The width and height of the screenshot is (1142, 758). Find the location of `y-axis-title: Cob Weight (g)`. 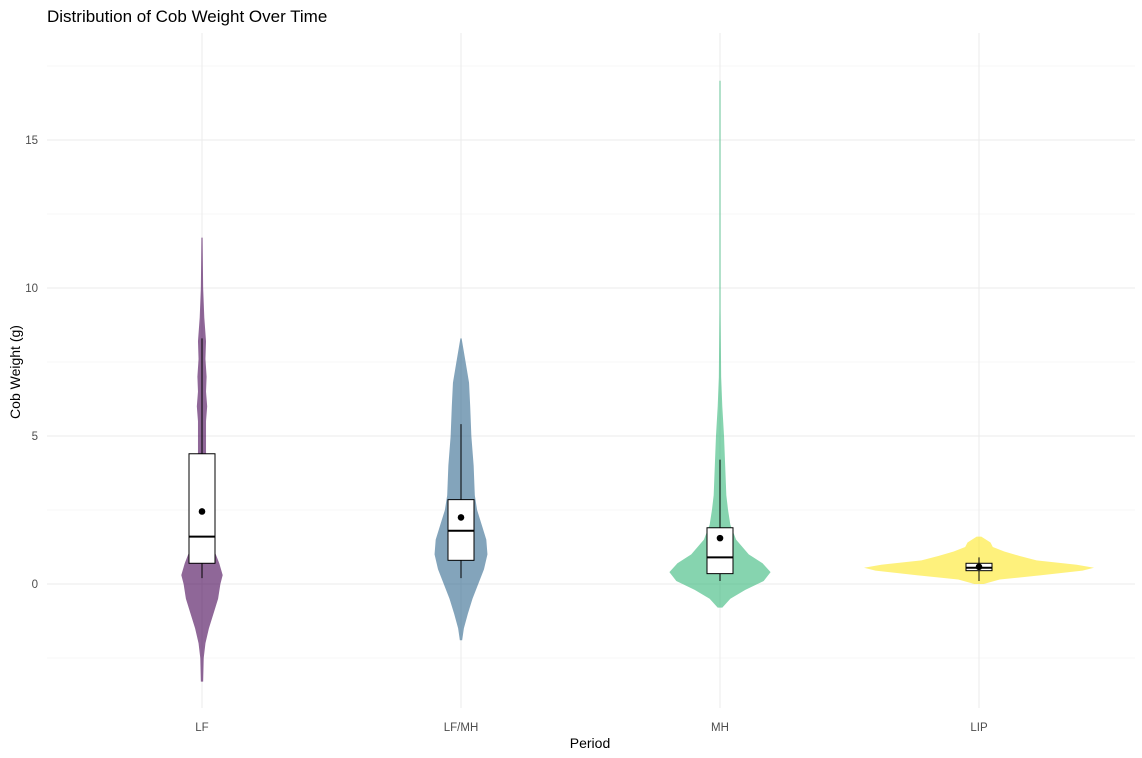

y-axis-title: Cob Weight (g) is located at coordinates (15, 372).